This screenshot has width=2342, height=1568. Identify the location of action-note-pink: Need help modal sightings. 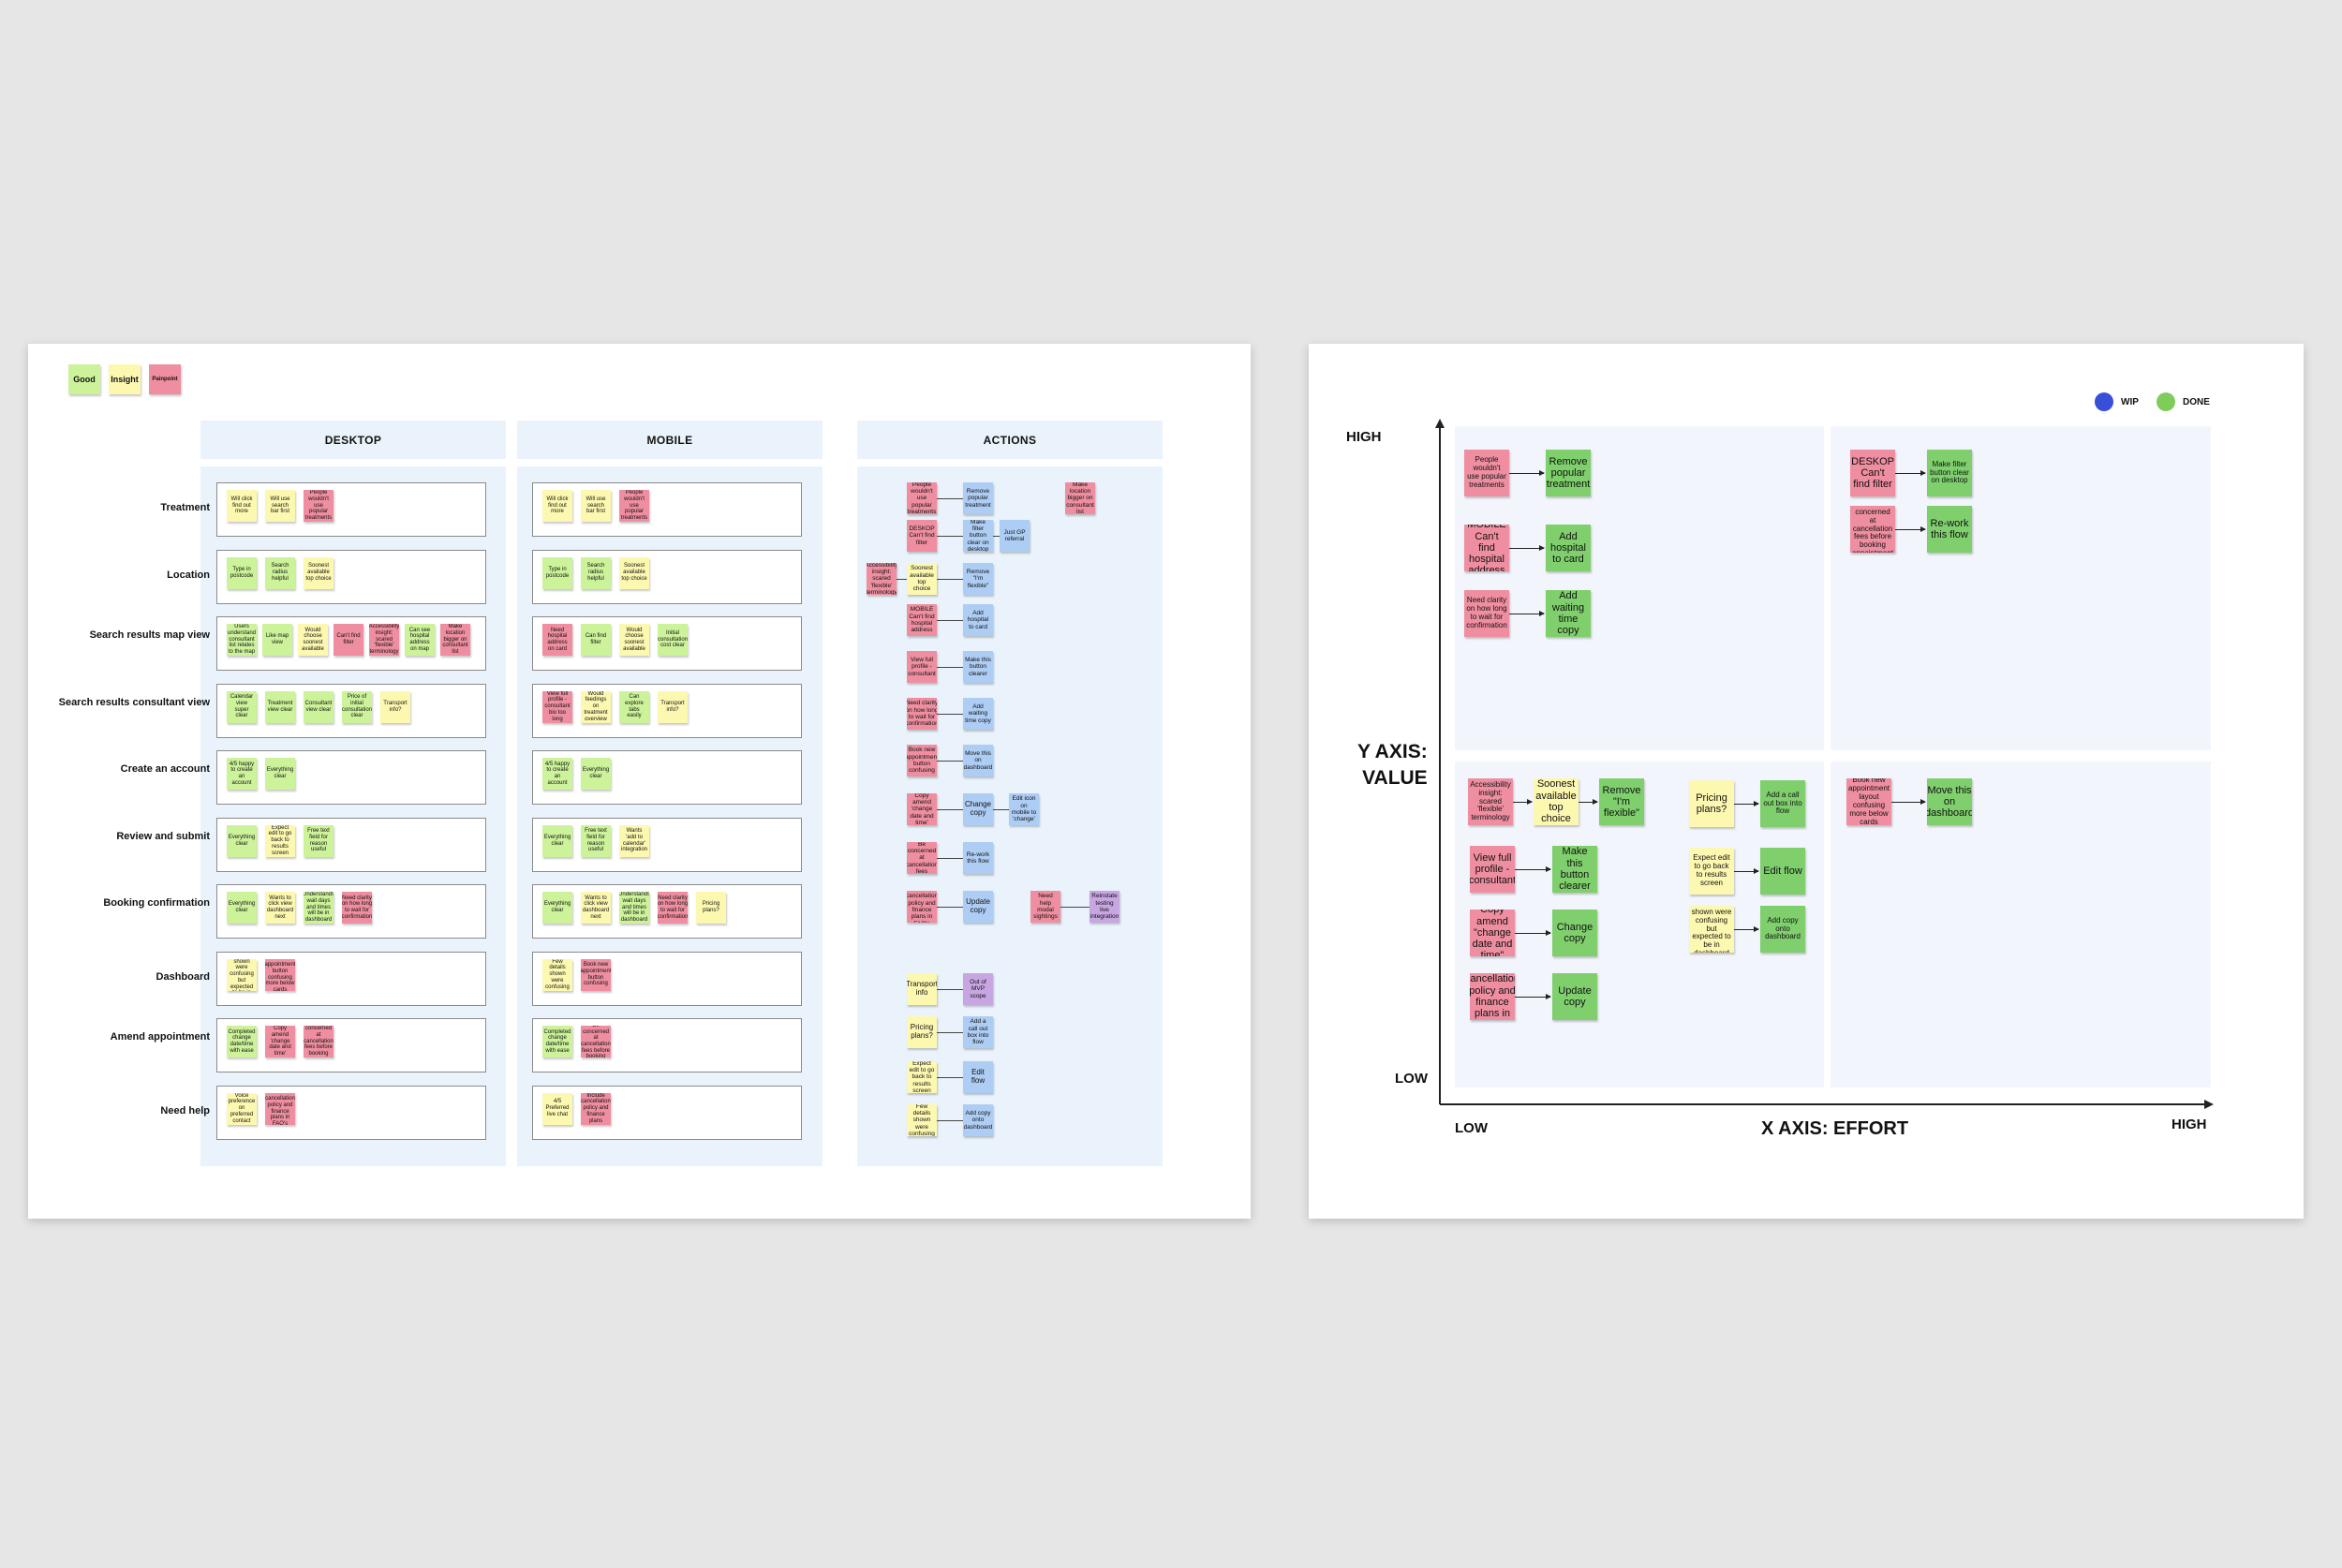
(1045, 907).